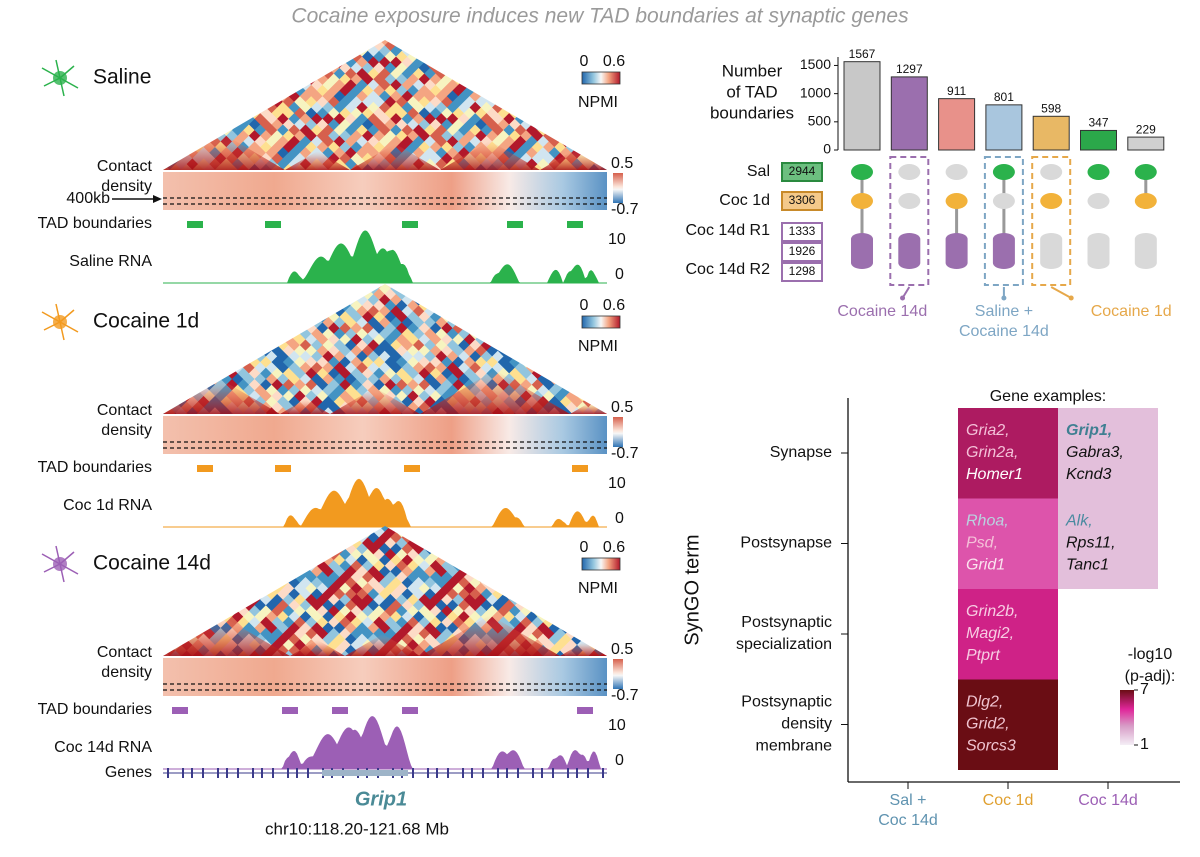 The width and height of the screenshot is (1200, 857). I want to click on condition-label: Cocaine 14d, so click(152, 563).